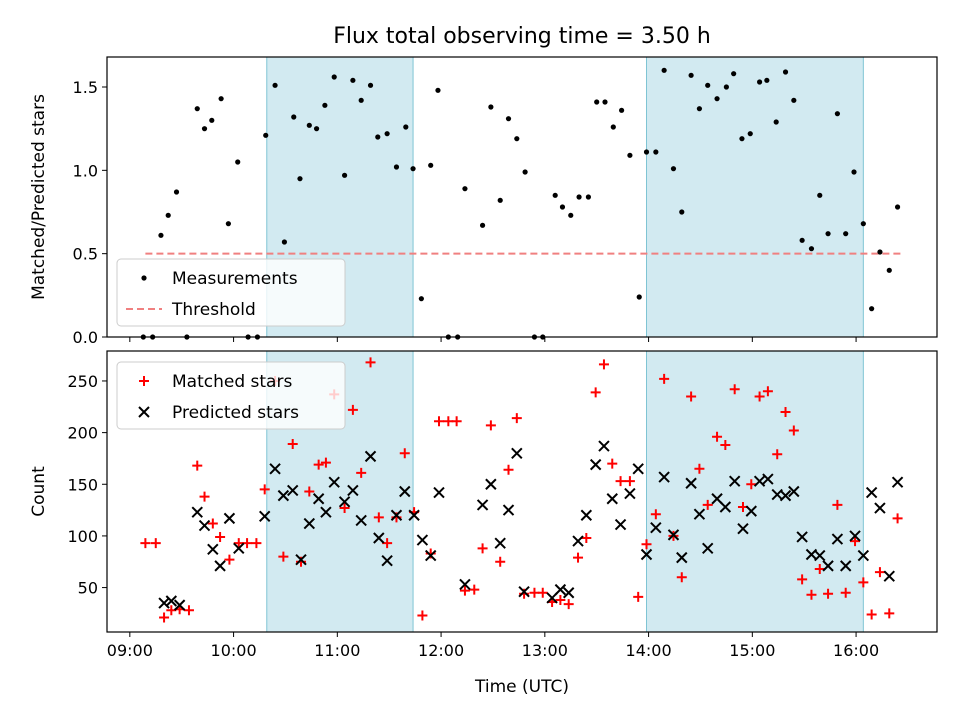  Describe the element at coordinates (337, 650) in the screenshot. I see `x-tick-label: 11:00` at that location.